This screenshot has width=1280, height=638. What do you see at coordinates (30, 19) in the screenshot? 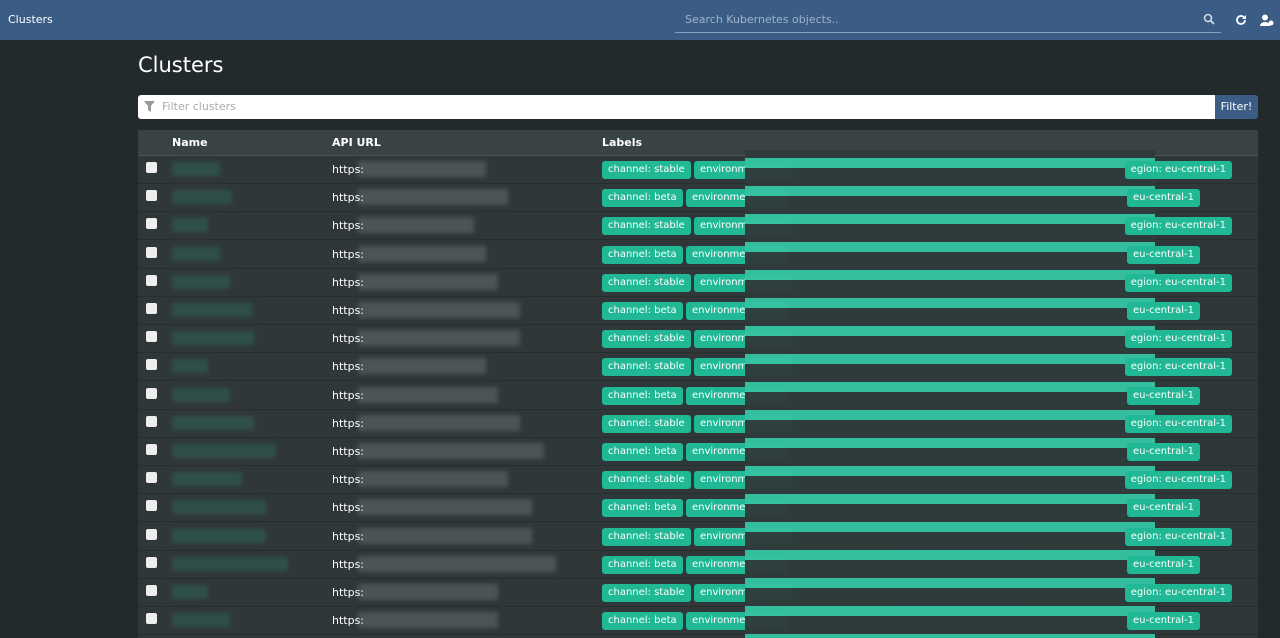
I see `nav-title: Clusters` at bounding box center [30, 19].